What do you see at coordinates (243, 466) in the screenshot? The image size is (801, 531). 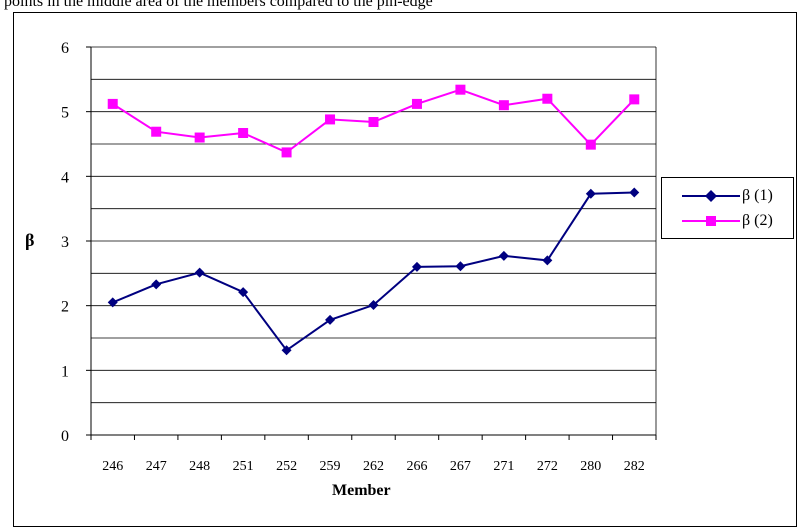 I see `x-tick-label-251: 251` at bounding box center [243, 466].